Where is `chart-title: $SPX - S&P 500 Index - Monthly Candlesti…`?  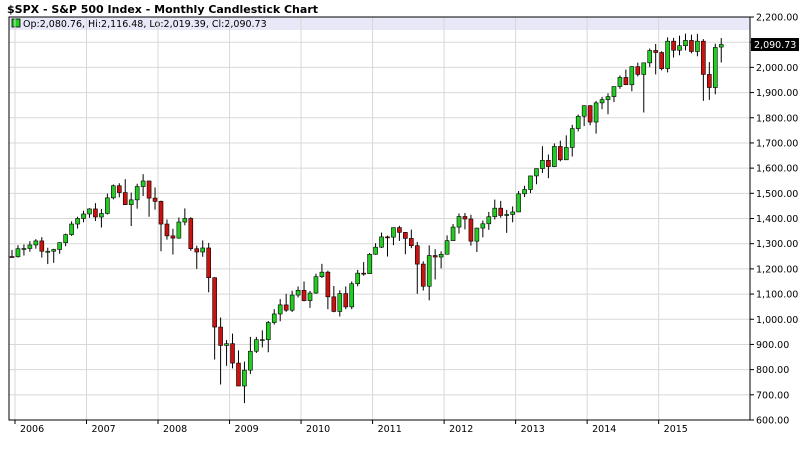
chart-title: $SPX - S&P 500 Index - Monthly Candlesti… is located at coordinates (162, 9).